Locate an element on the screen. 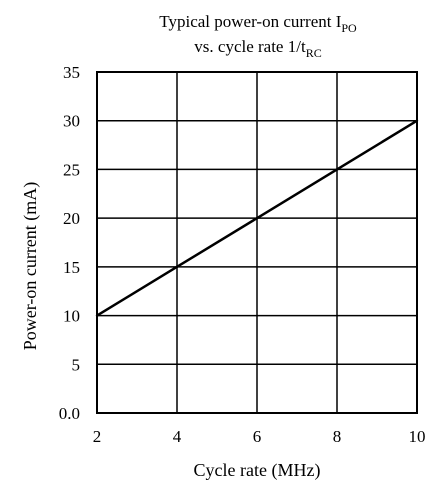  y-tick-label: 15 is located at coordinates (71, 267).